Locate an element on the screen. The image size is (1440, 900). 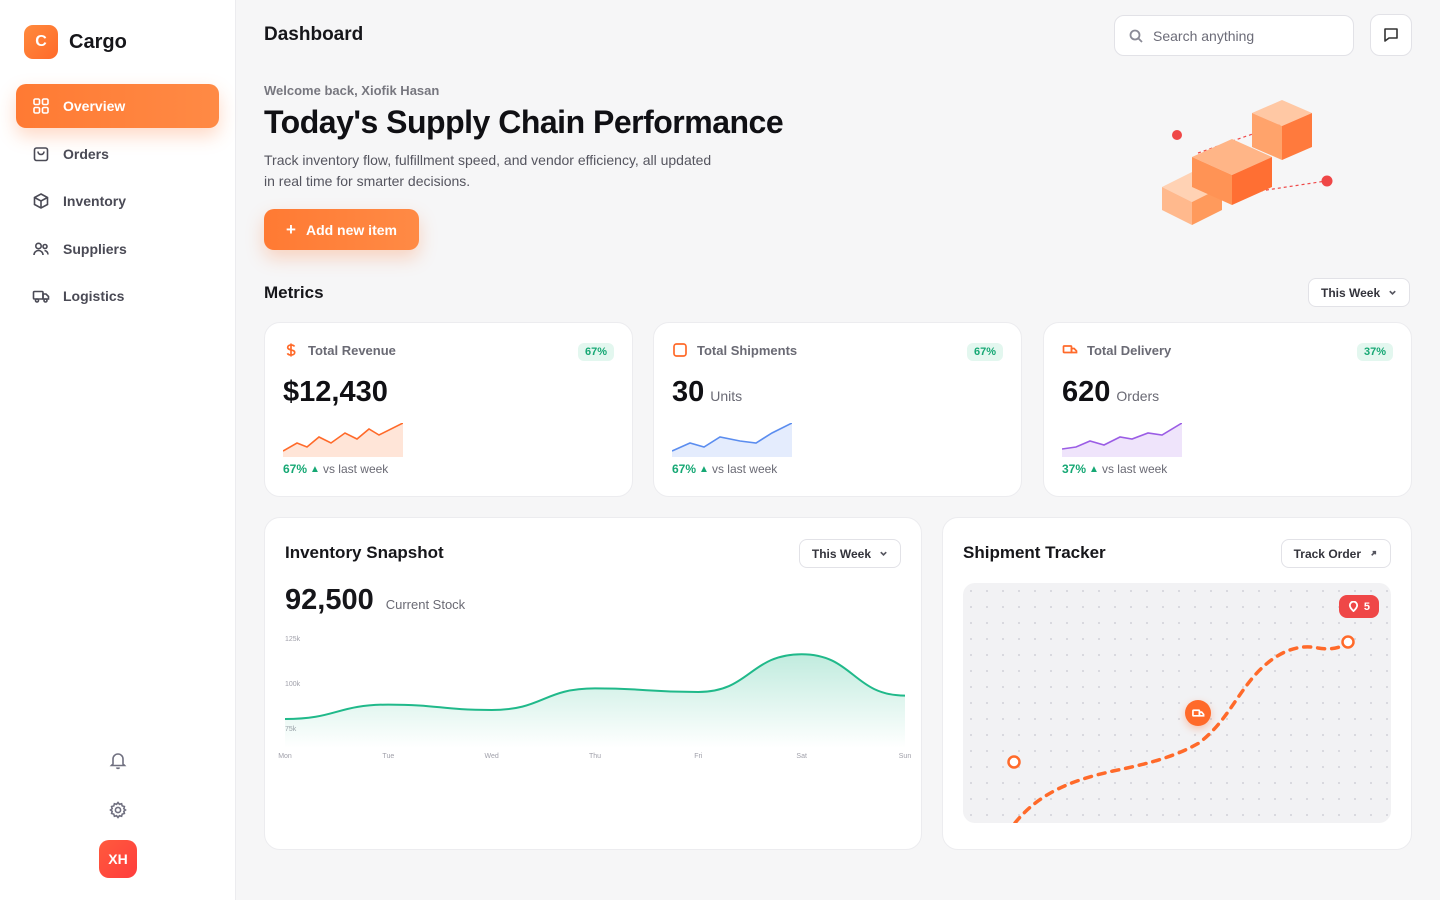
metric-value: 30 Units is located at coordinates (707, 392).